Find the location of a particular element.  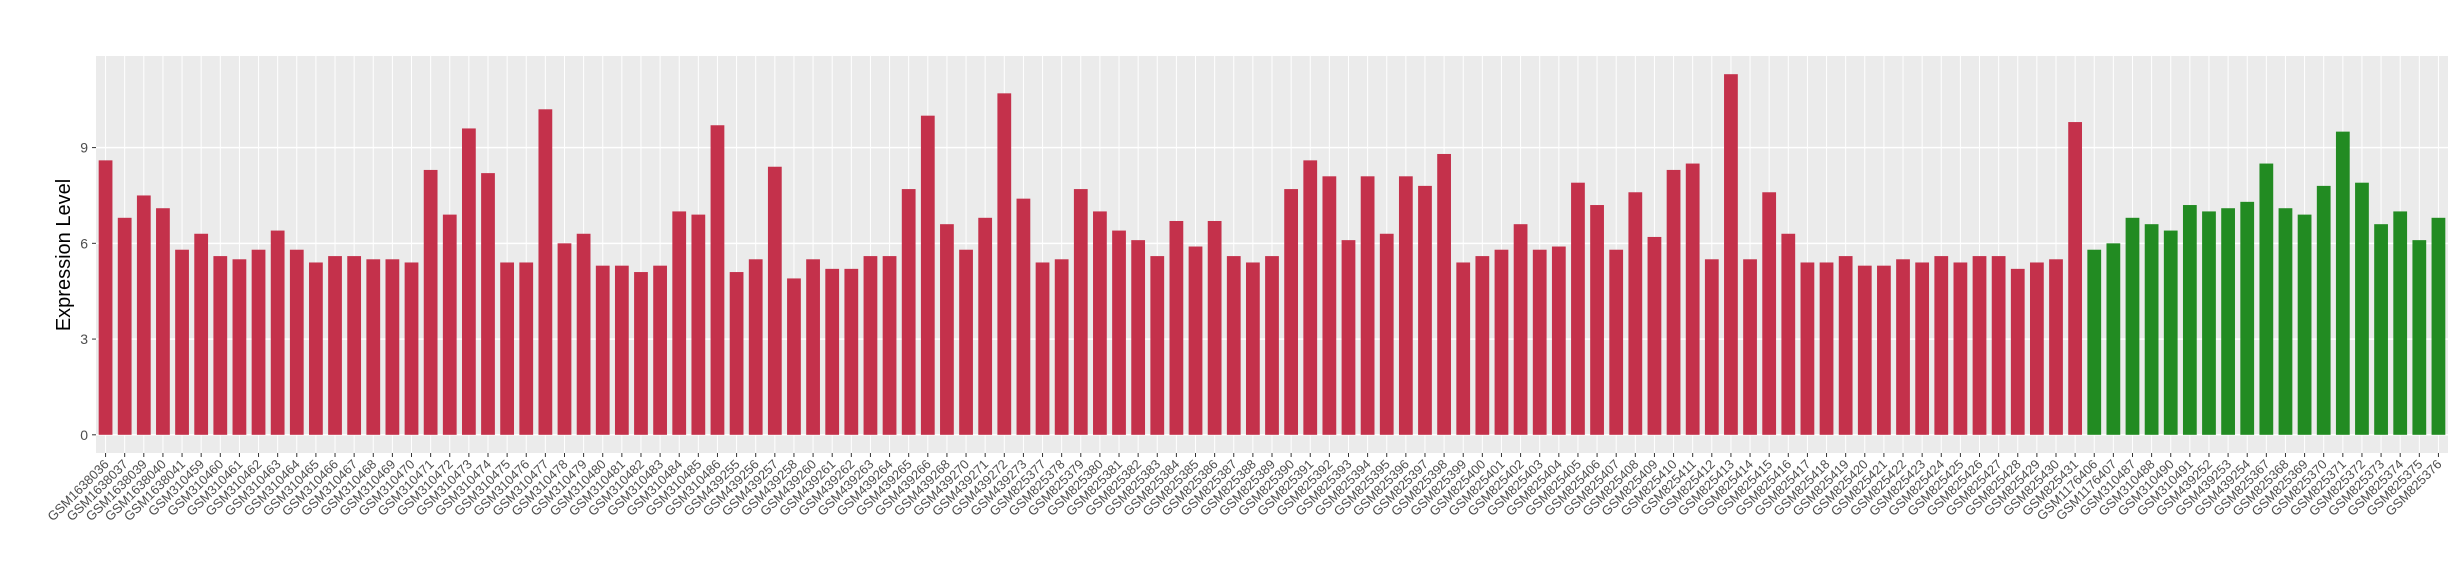

y-tick-label: 0 is located at coordinates (84, 435).